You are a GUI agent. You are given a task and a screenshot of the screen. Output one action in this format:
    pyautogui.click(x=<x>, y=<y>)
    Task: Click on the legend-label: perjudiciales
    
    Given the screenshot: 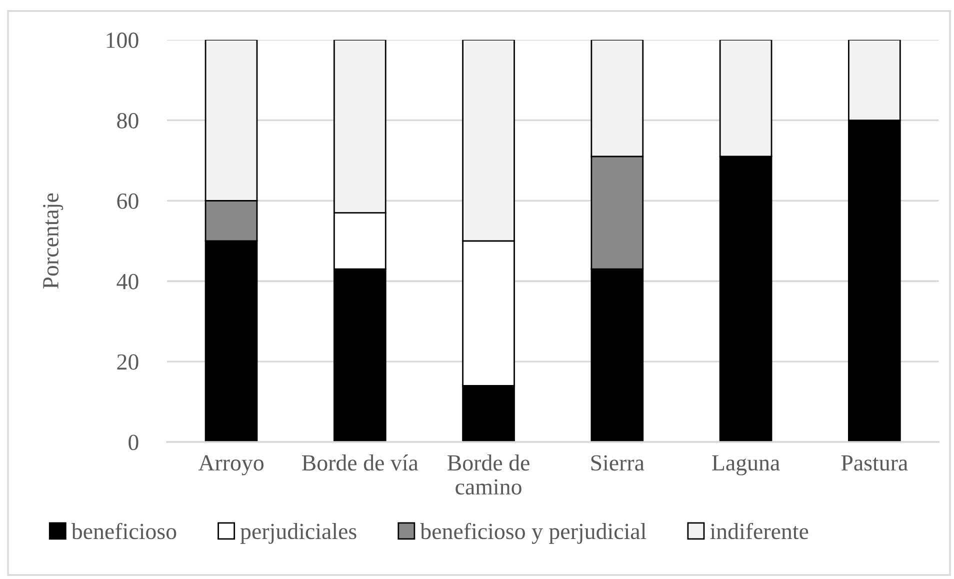 What is the action you would take?
    pyautogui.click(x=298, y=533)
    